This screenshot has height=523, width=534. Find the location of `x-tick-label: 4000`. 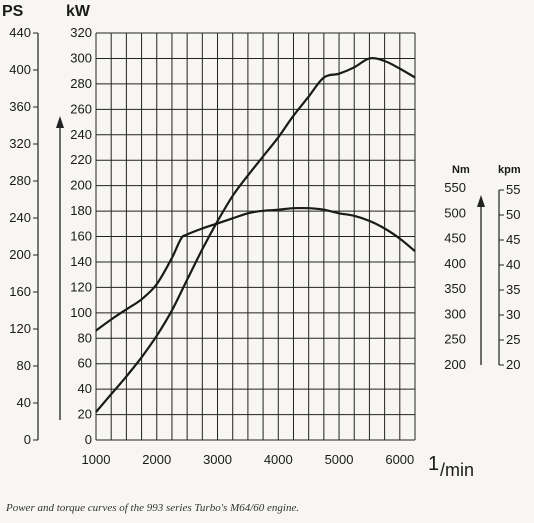

x-tick-label: 4000 is located at coordinates (278, 459).